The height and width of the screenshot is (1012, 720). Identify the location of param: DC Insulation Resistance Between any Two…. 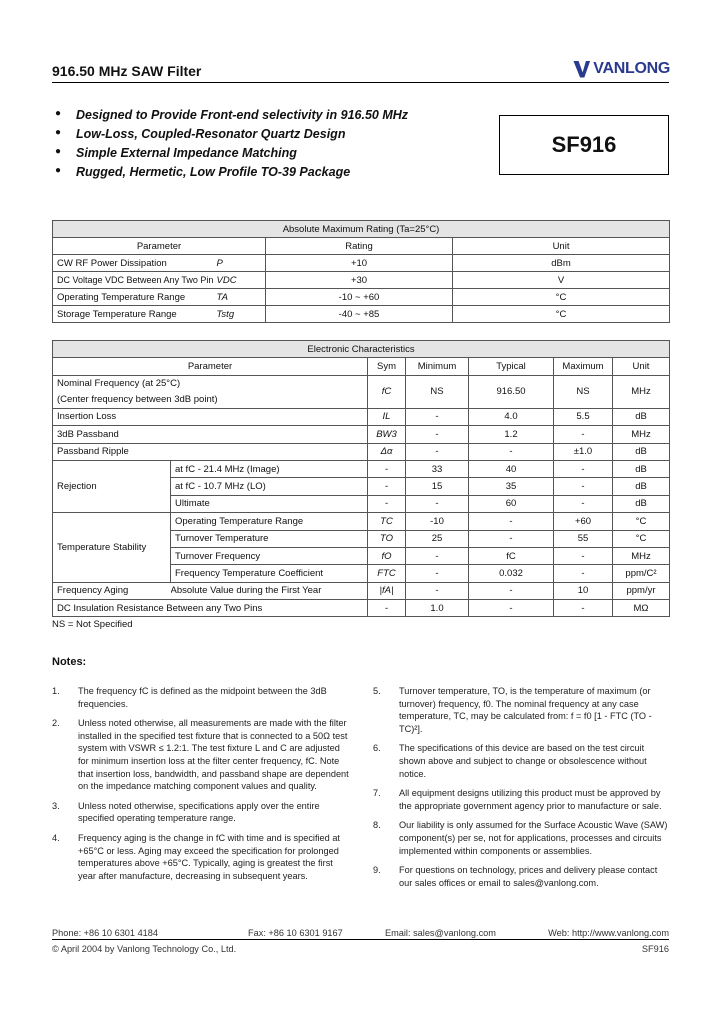
(210, 608).